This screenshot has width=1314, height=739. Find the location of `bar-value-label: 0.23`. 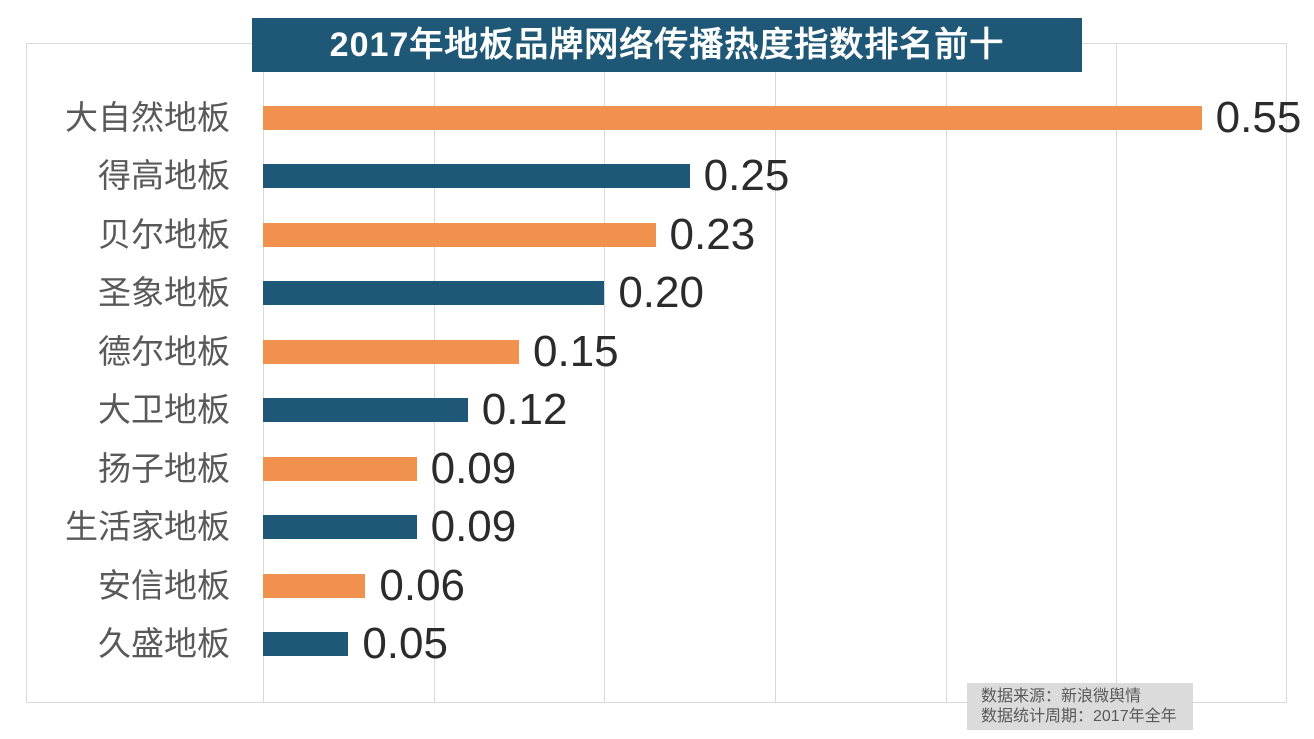

bar-value-label: 0.23 is located at coordinates (712, 234).